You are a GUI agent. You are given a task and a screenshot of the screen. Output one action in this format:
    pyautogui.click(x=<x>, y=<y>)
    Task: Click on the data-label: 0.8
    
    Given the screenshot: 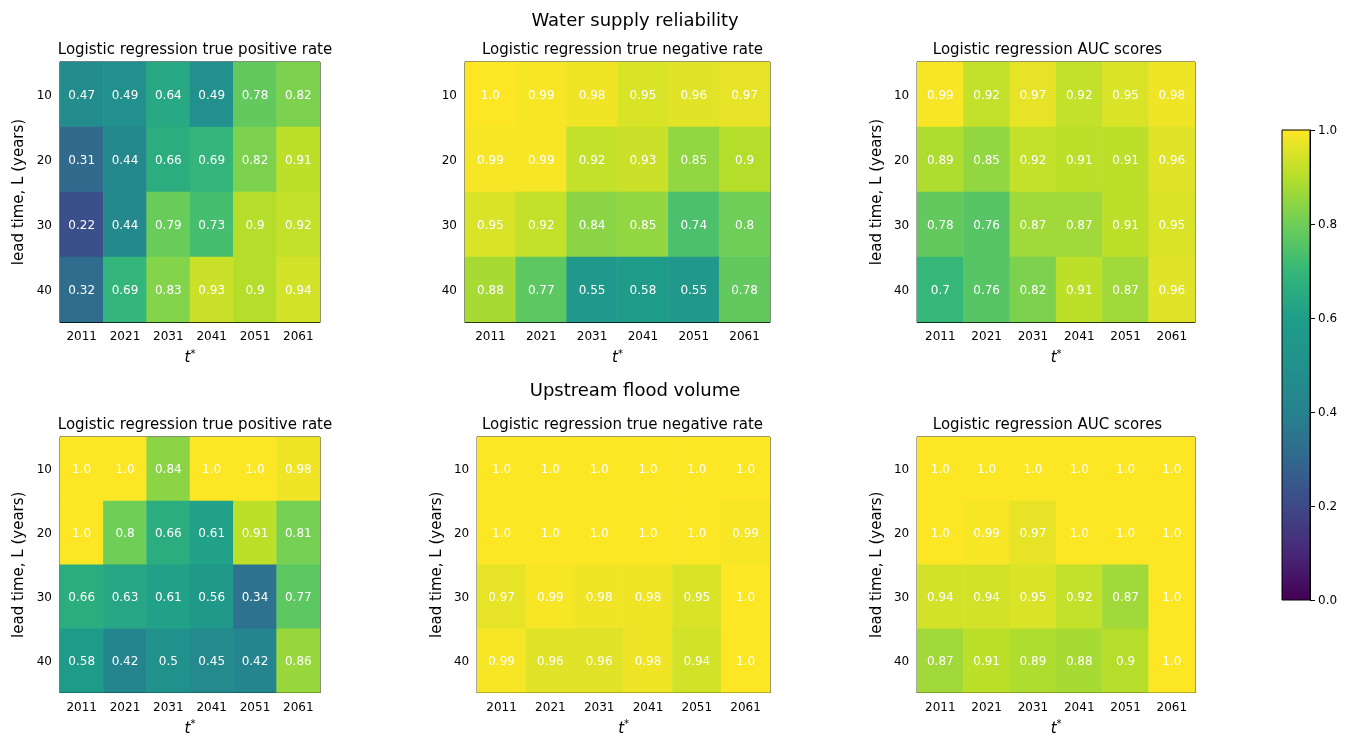 What is the action you would take?
    pyautogui.click(x=125, y=532)
    